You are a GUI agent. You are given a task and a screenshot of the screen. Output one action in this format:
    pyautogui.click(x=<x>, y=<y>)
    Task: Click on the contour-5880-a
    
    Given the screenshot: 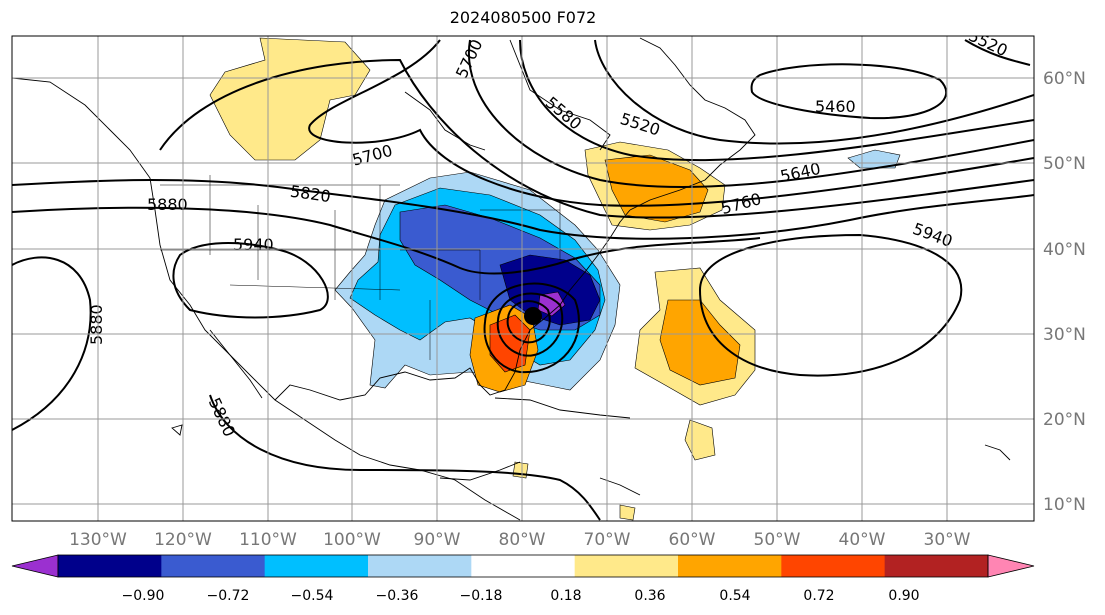 What is the action you would take?
    pyautogui.click(x=386, y=240)
    